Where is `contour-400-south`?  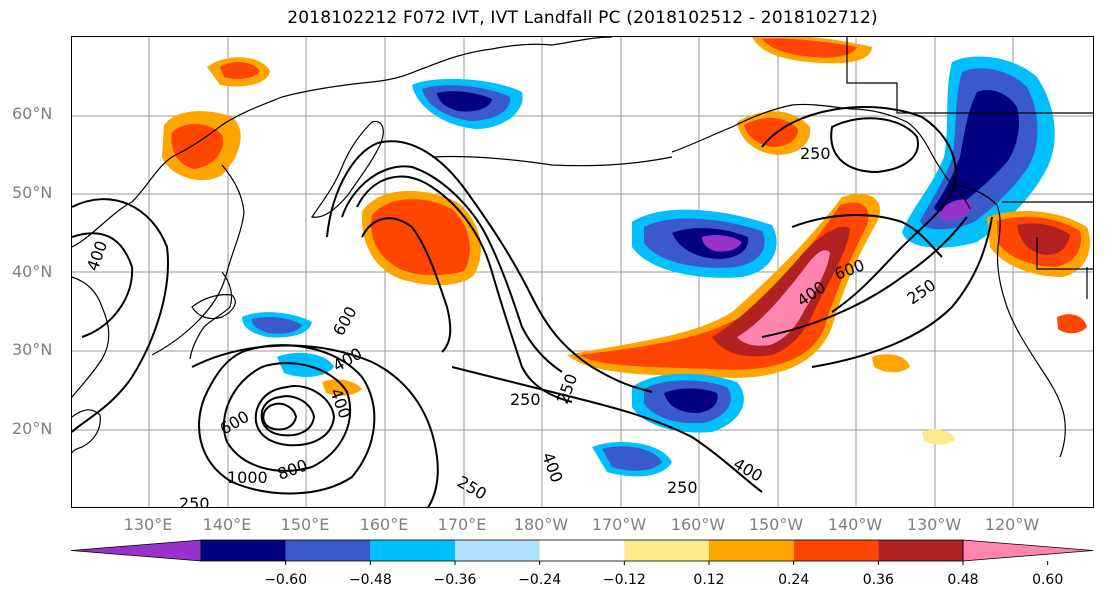
contour-400-south is located at coordinates (607, 429).